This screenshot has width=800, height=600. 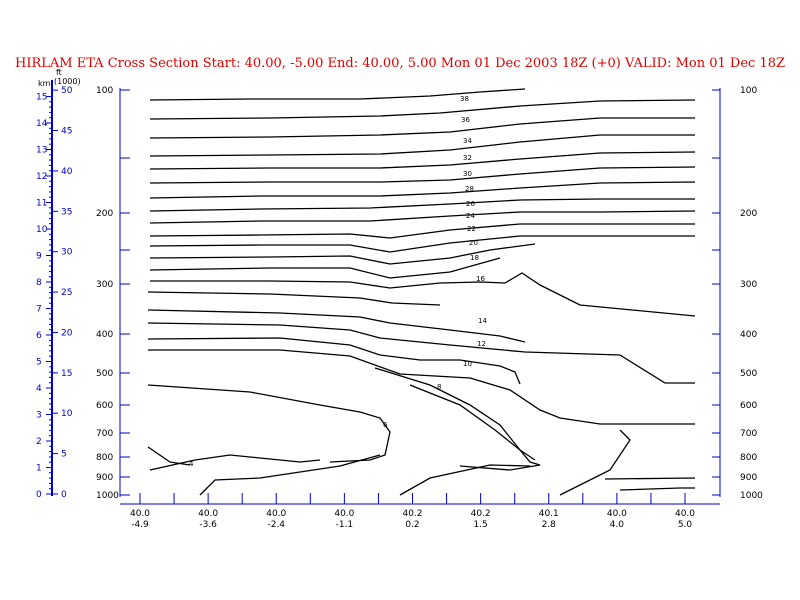 I want to click on x-tick-lon: 1.5, so click(x=480, y=525).